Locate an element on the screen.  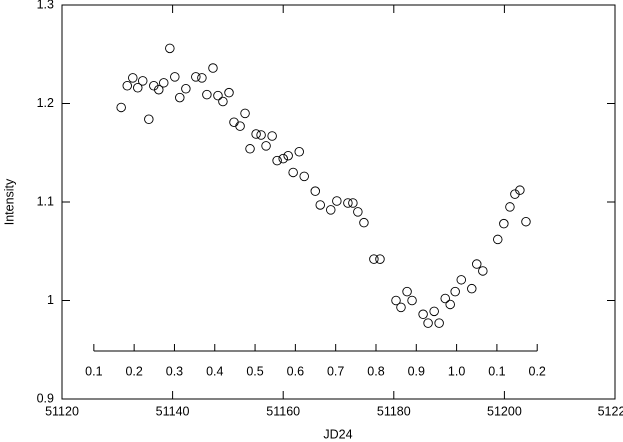
x-axis-label: JD24 is located at coordinates (337, 434).